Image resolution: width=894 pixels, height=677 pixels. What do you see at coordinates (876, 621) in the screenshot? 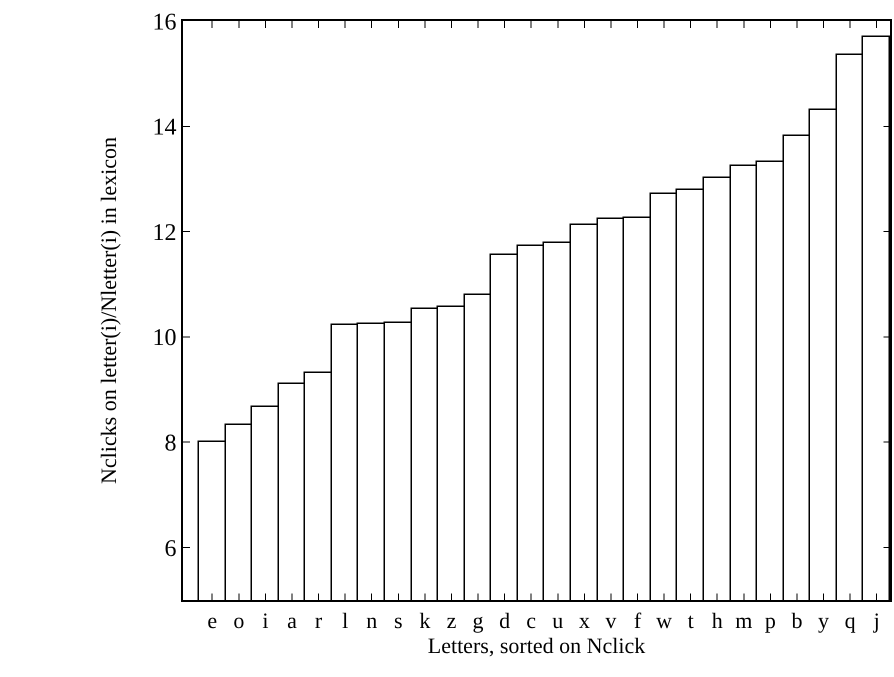
I see `x-tick-label: j` at bounding box center [876, 621].